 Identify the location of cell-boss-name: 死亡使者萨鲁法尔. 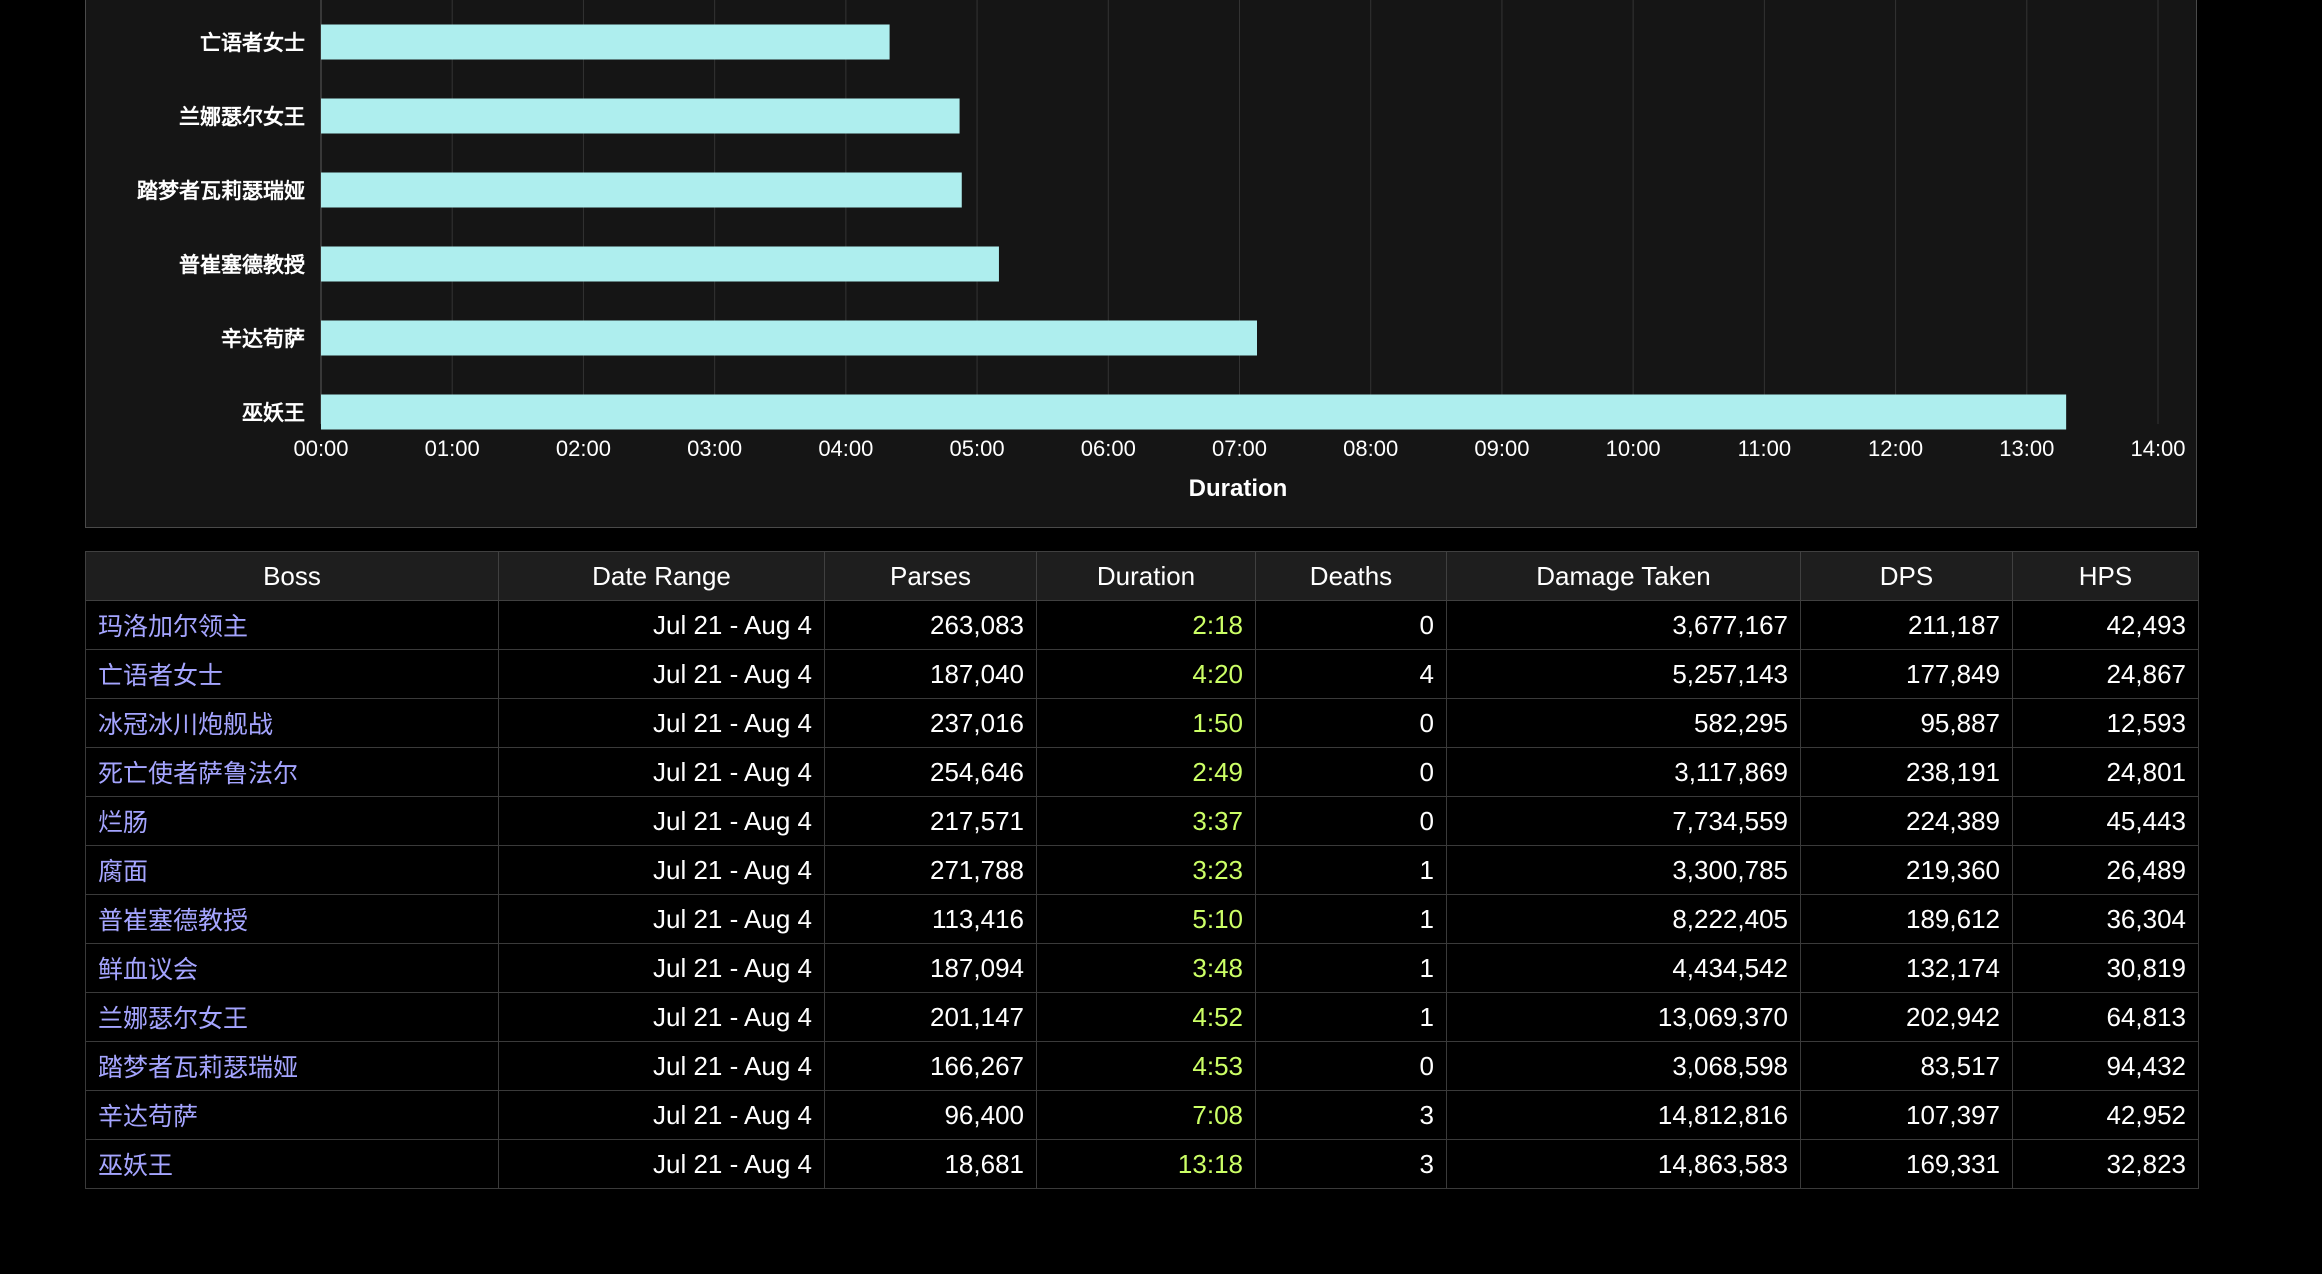
(292, 772).